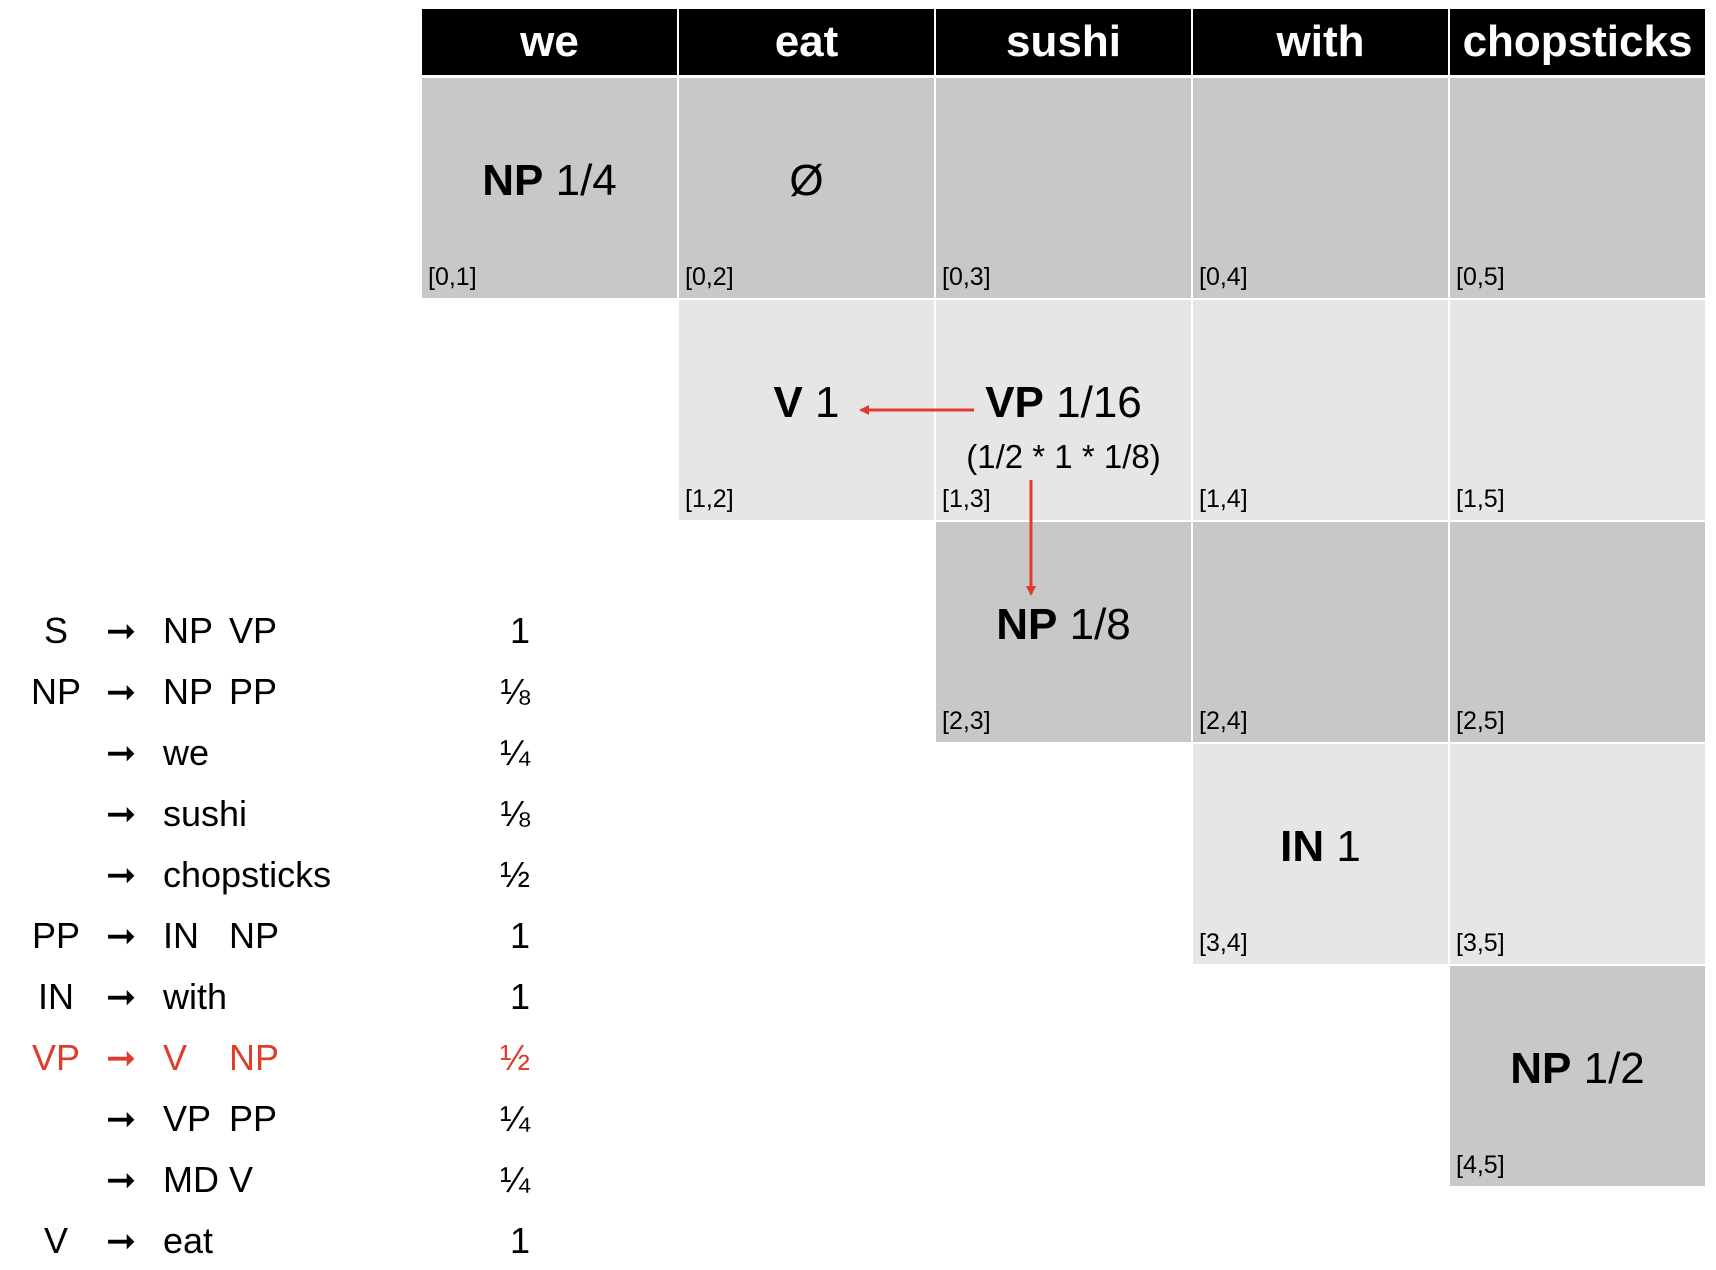  I want to click on rule-lhs: NP, so click(55, 691).